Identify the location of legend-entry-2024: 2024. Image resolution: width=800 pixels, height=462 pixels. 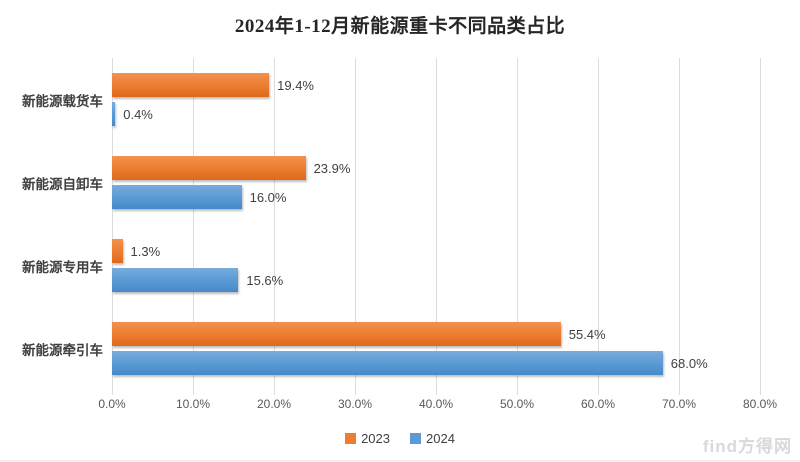
(432, 438).